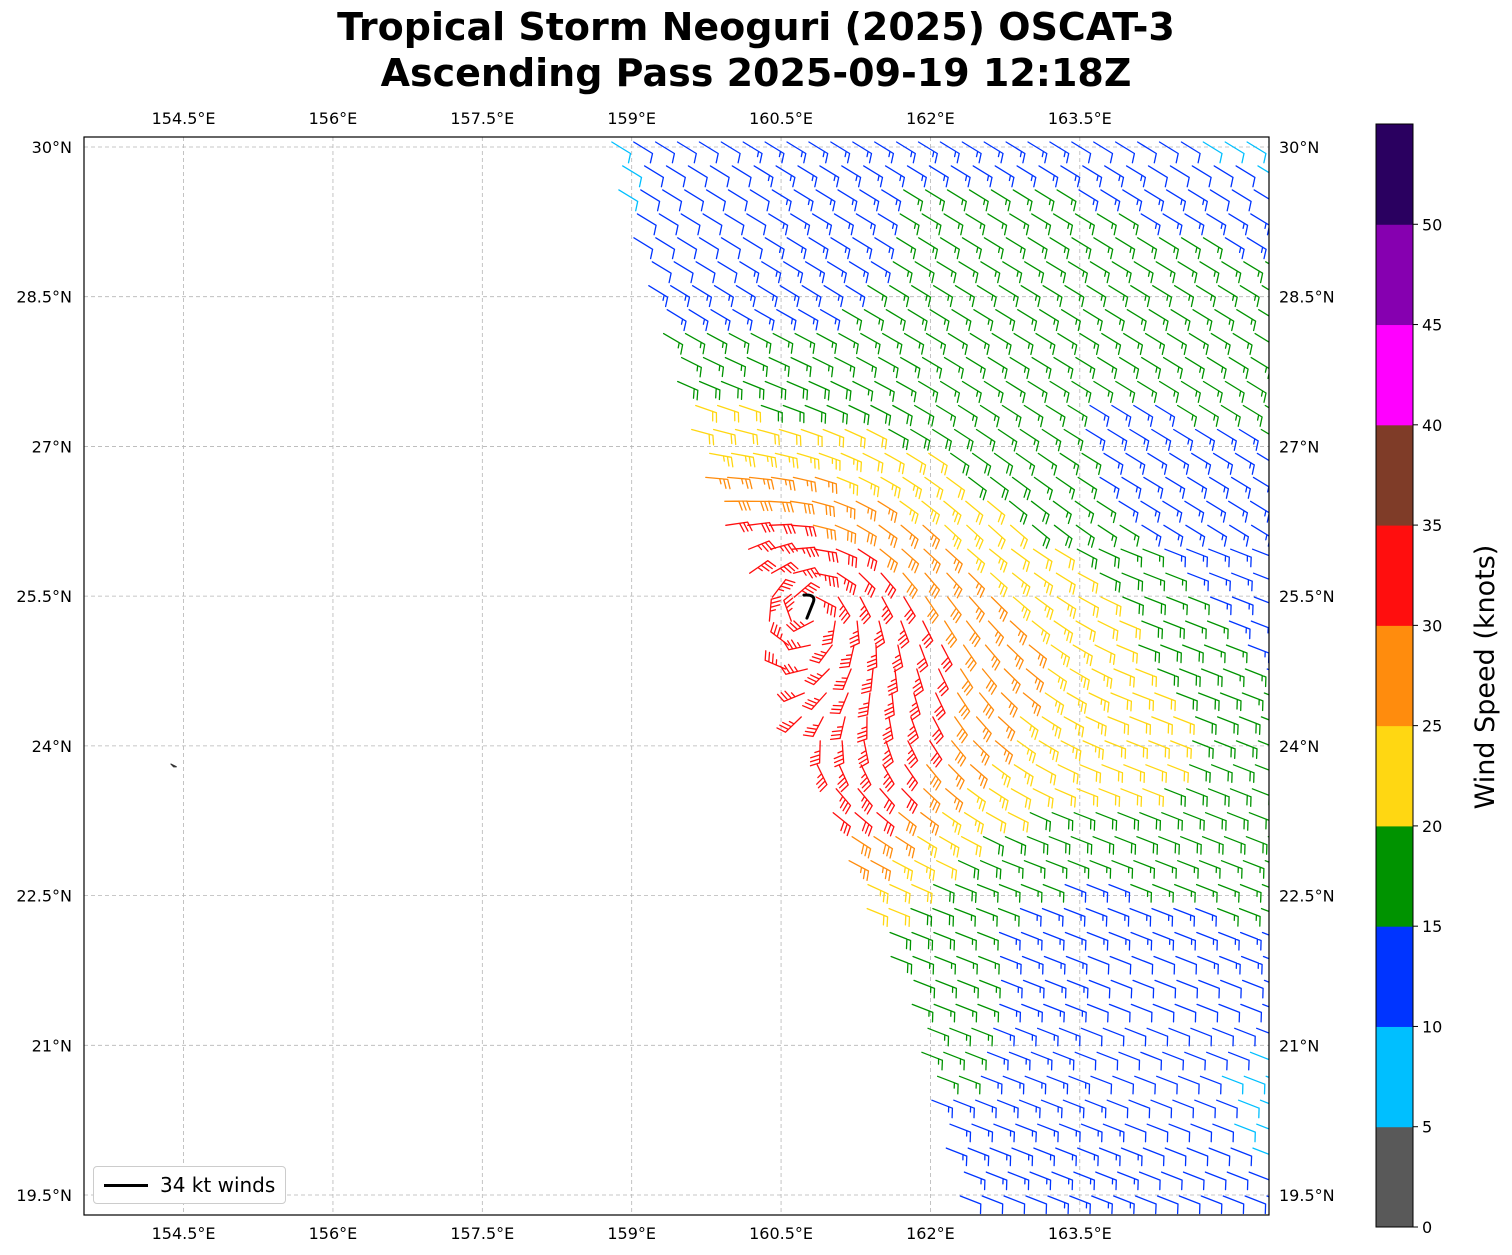 The width and height of the screenshot is (1512, 1255). I want to click on lon-tick-label-bottom: 156°E, so click(333, 1233).